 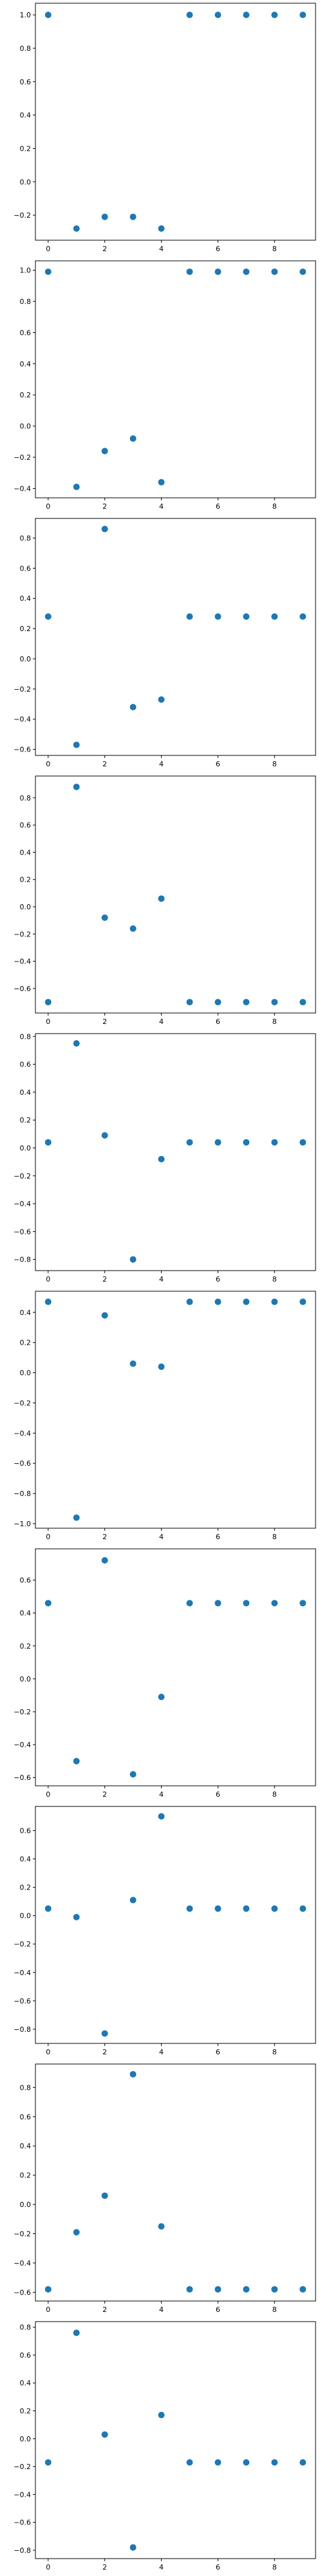 I want to click on y-tick-label: 0.8, so click(x=26, y=302).